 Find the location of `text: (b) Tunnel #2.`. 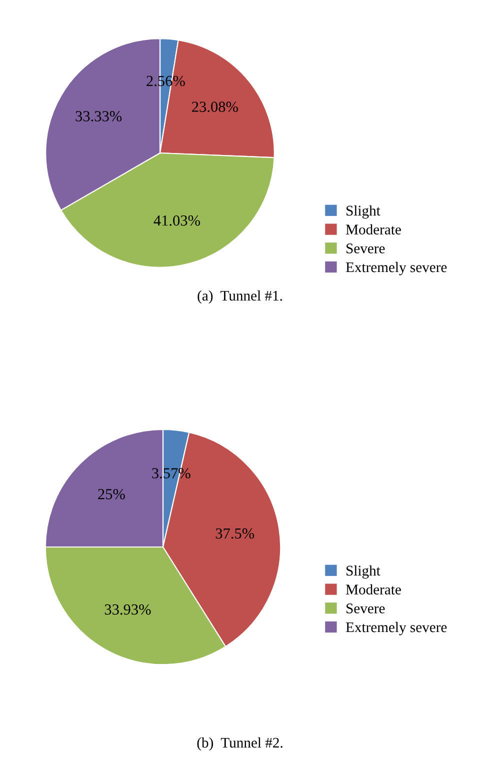

text: (b) Tunnel #2. is located at coordinates (239, 744).